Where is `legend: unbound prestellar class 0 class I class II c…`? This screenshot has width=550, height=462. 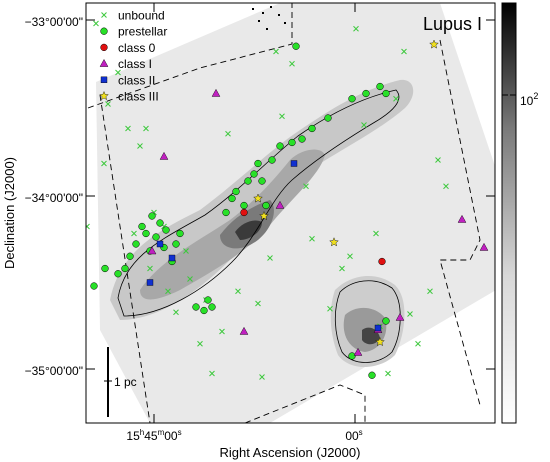 legend: unbound prestellar class 0 class I class II c… is located at coordinates (133, 56).